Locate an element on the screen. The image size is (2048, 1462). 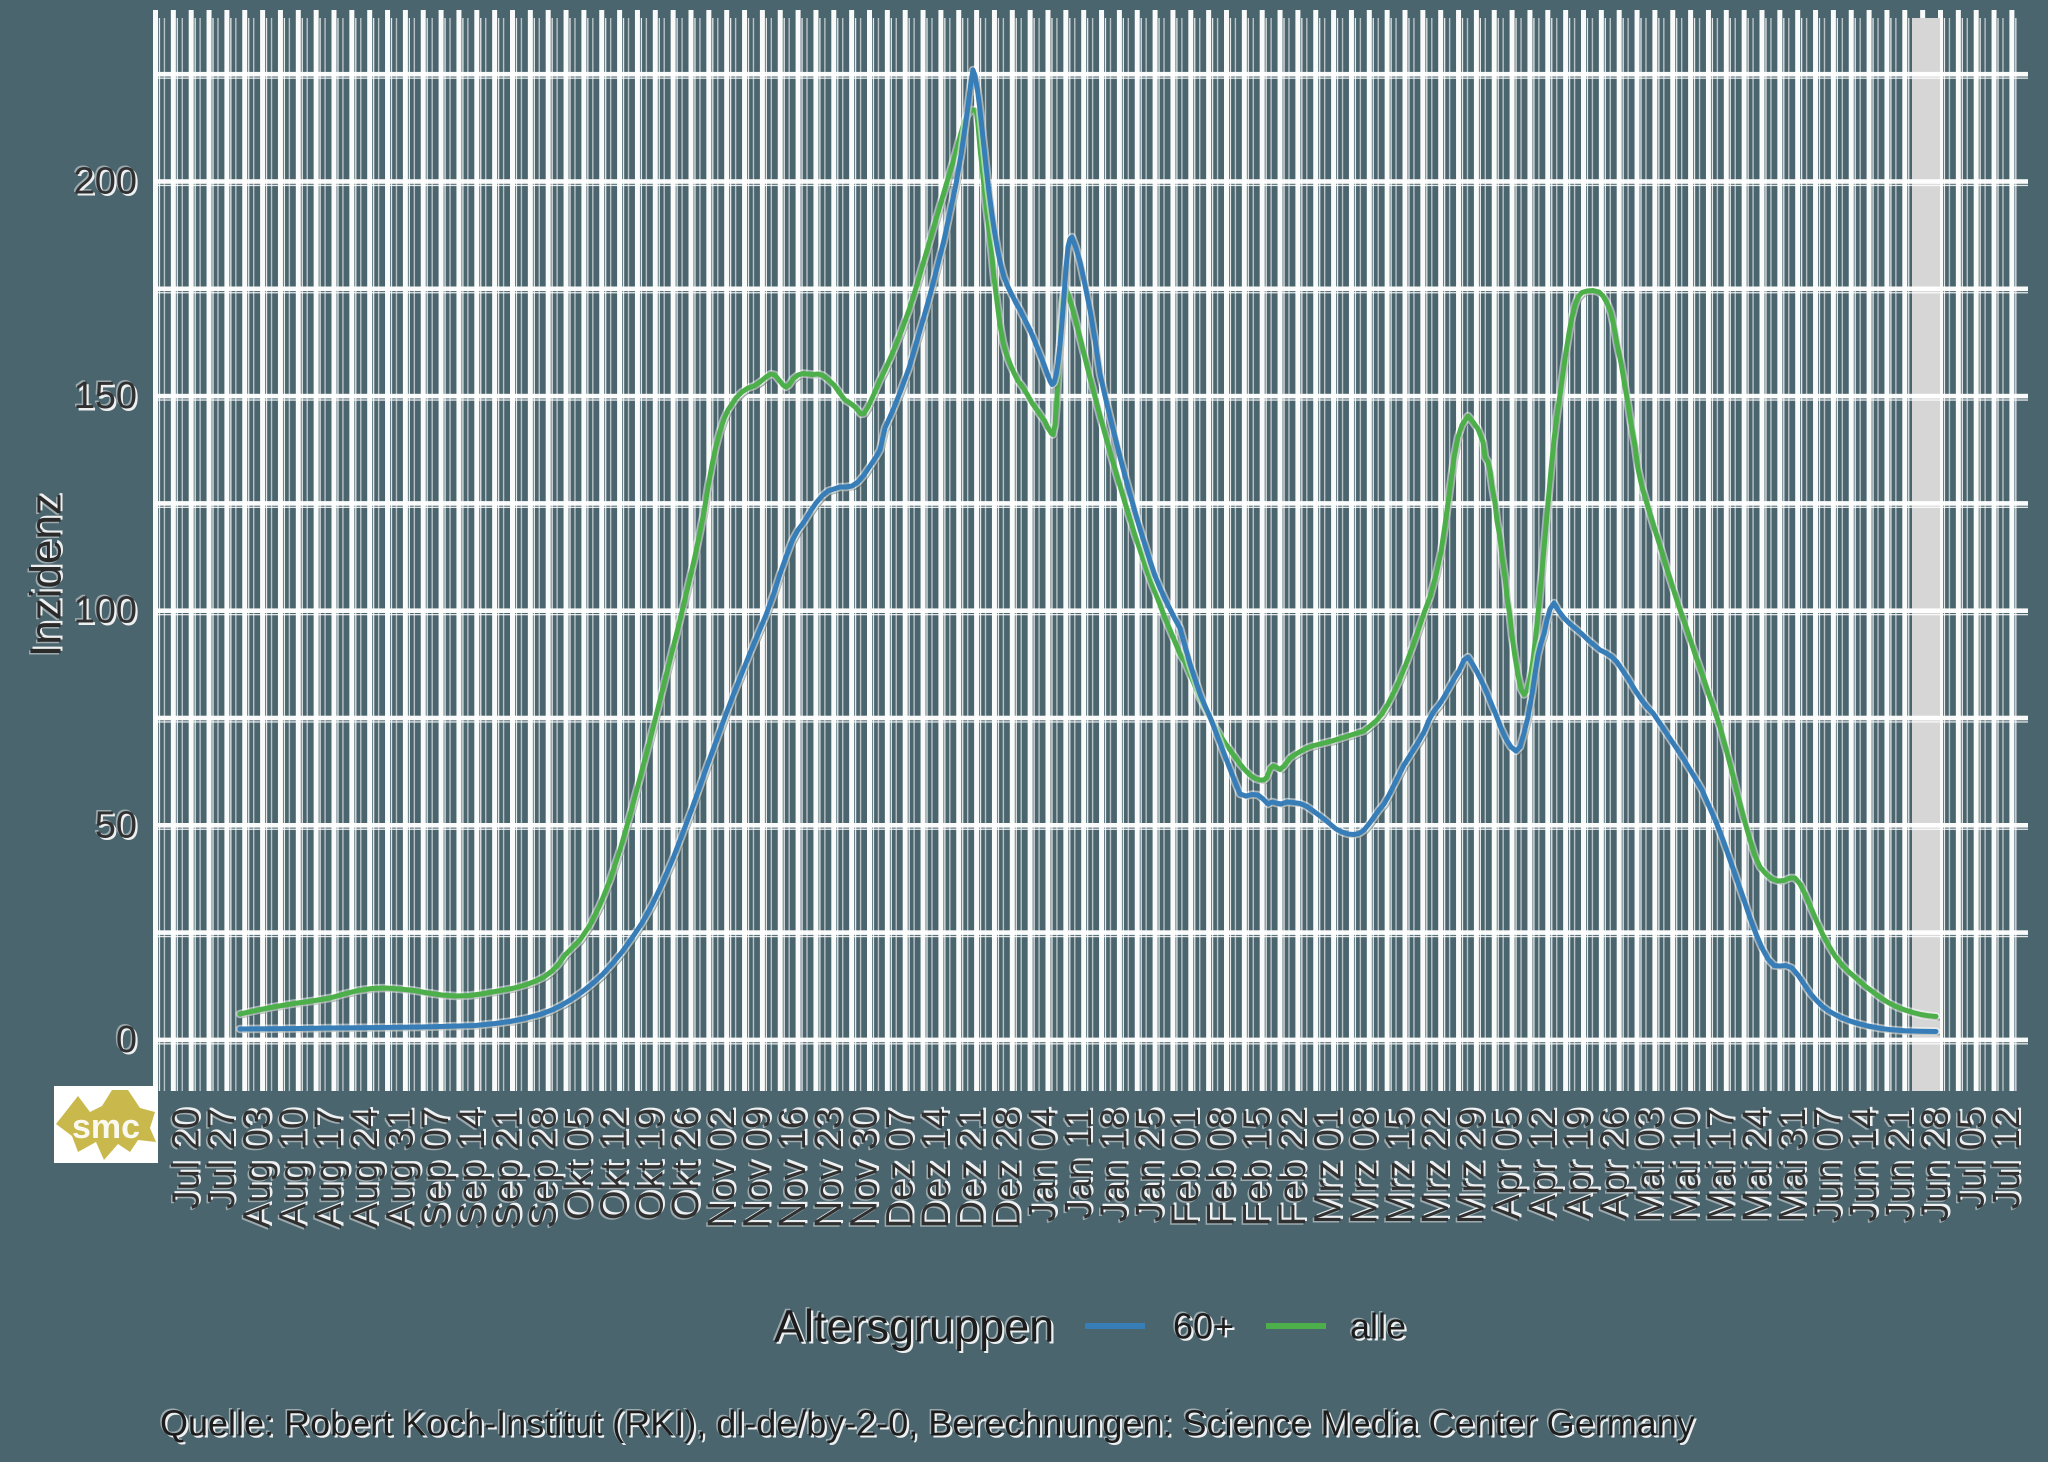
svg-text: Mrz 08 is located at coordinates (1367, 1164).